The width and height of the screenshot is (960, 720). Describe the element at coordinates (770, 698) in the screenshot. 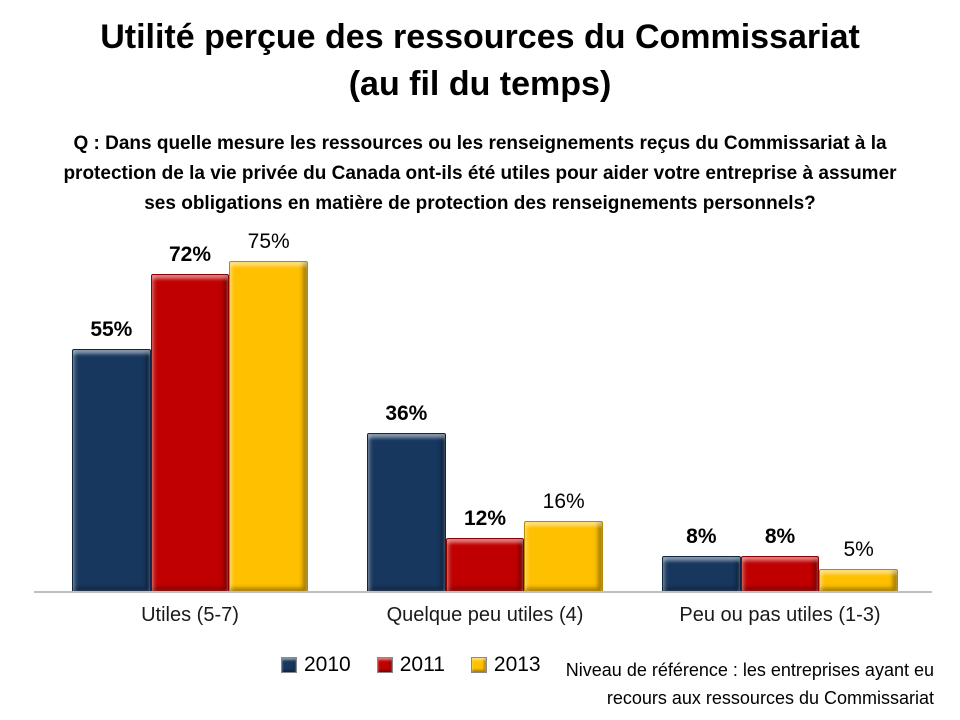

I see `footnote-line-2: recours aux ressources du Commissariat` at that location.